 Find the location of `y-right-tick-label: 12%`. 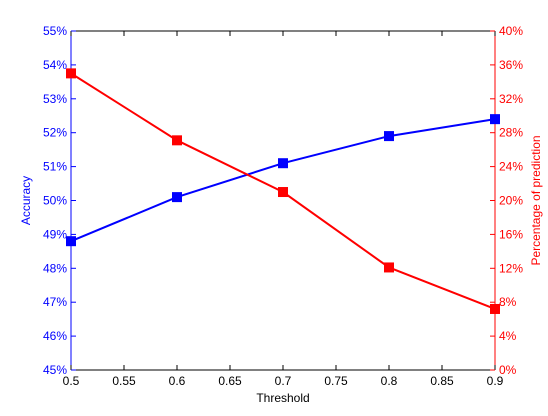

y-right-tick-label: 12% is located at coordinates (511, 268).